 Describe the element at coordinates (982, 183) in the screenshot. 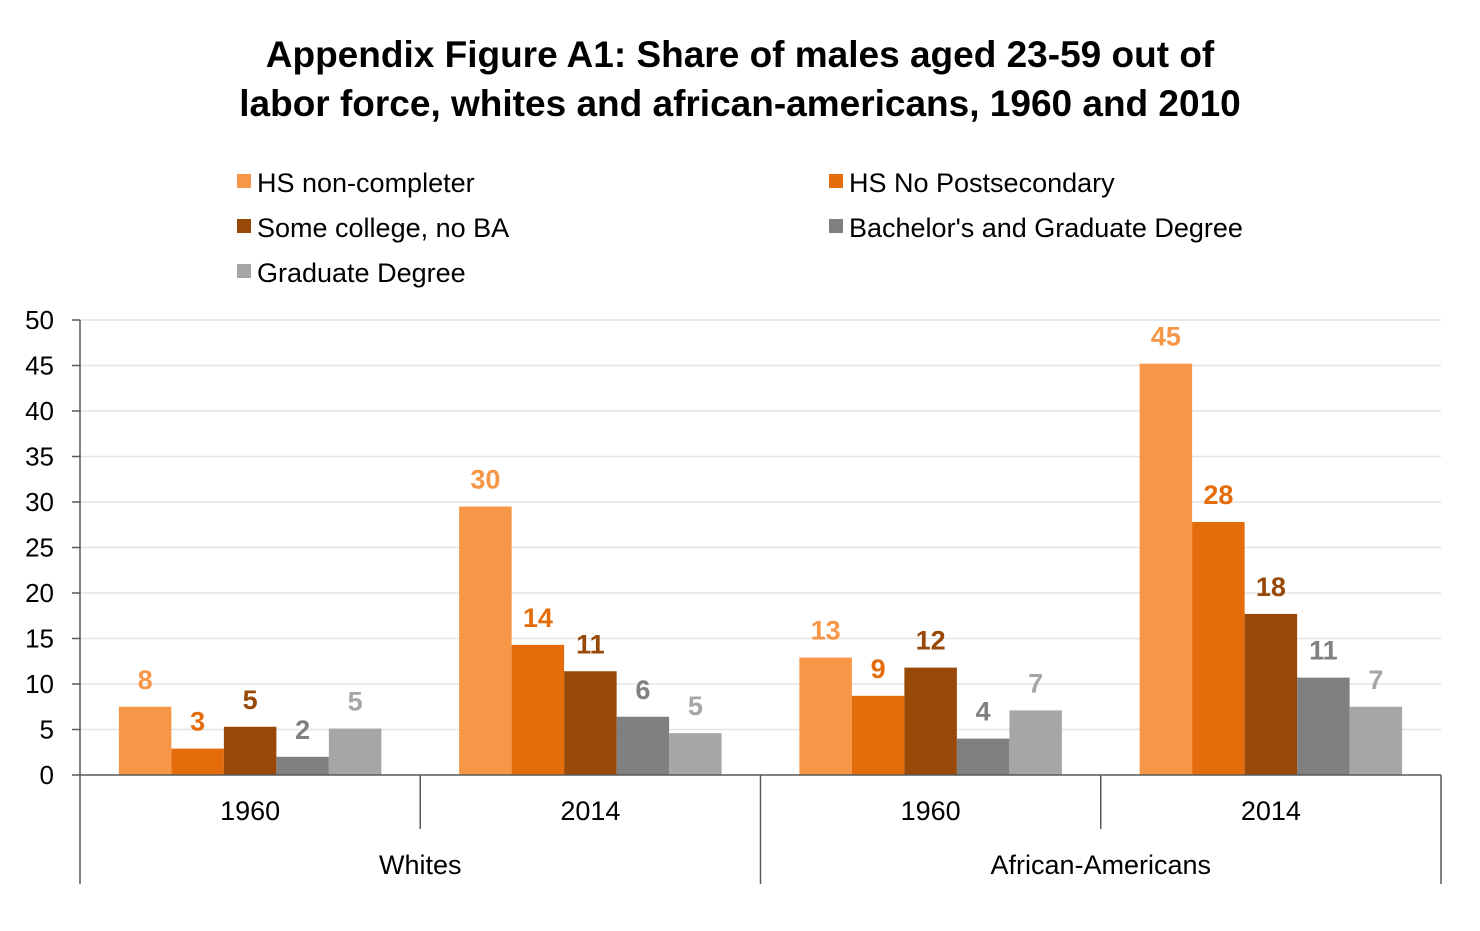

I see `legend-label-hs-no-postsecondary: HS No Postsecondary` at that location.